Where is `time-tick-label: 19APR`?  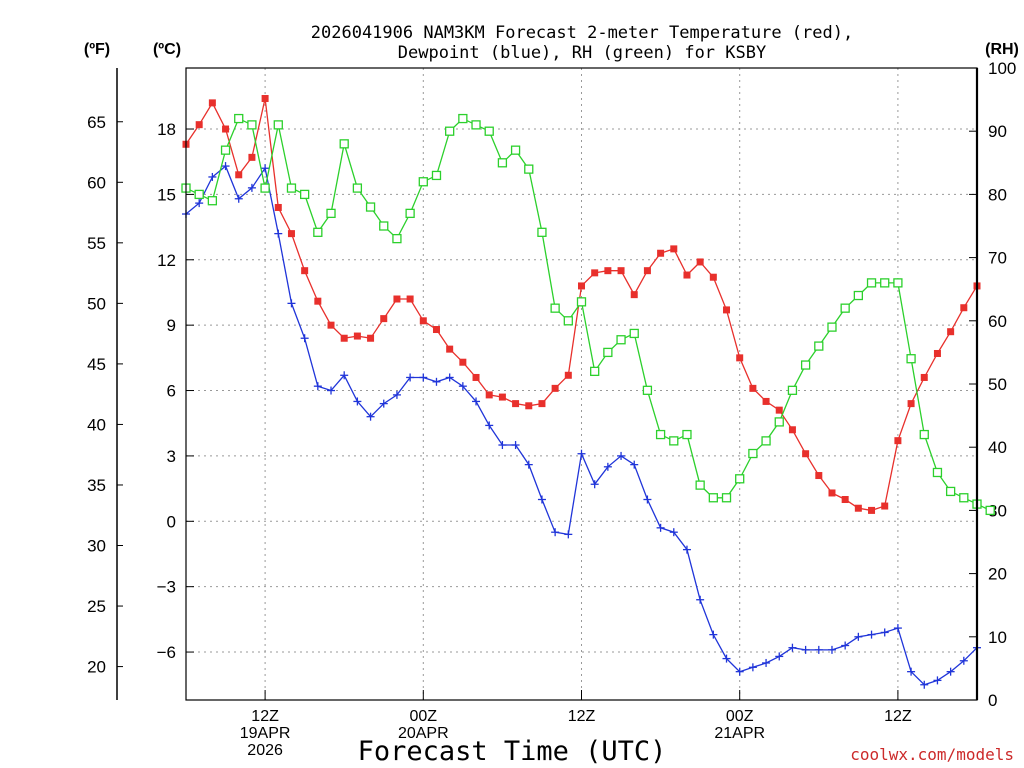
time-tick-label: 19APR is located at coordinates (265, 733).